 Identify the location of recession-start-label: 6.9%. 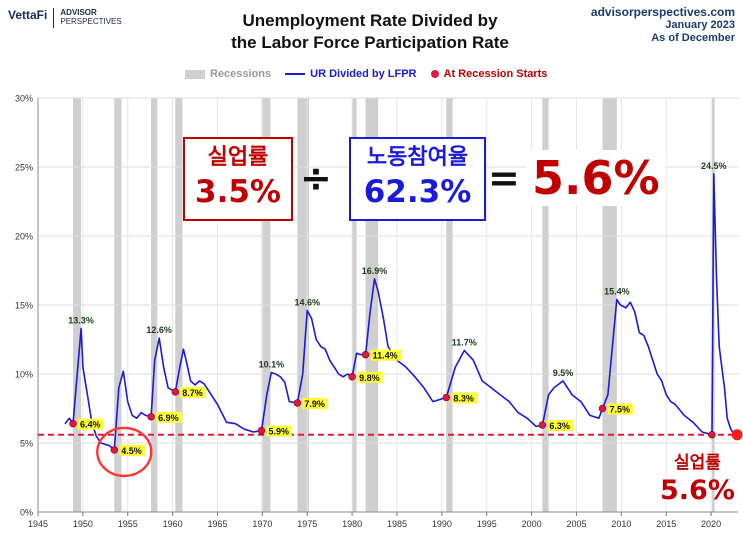
(168, 418).